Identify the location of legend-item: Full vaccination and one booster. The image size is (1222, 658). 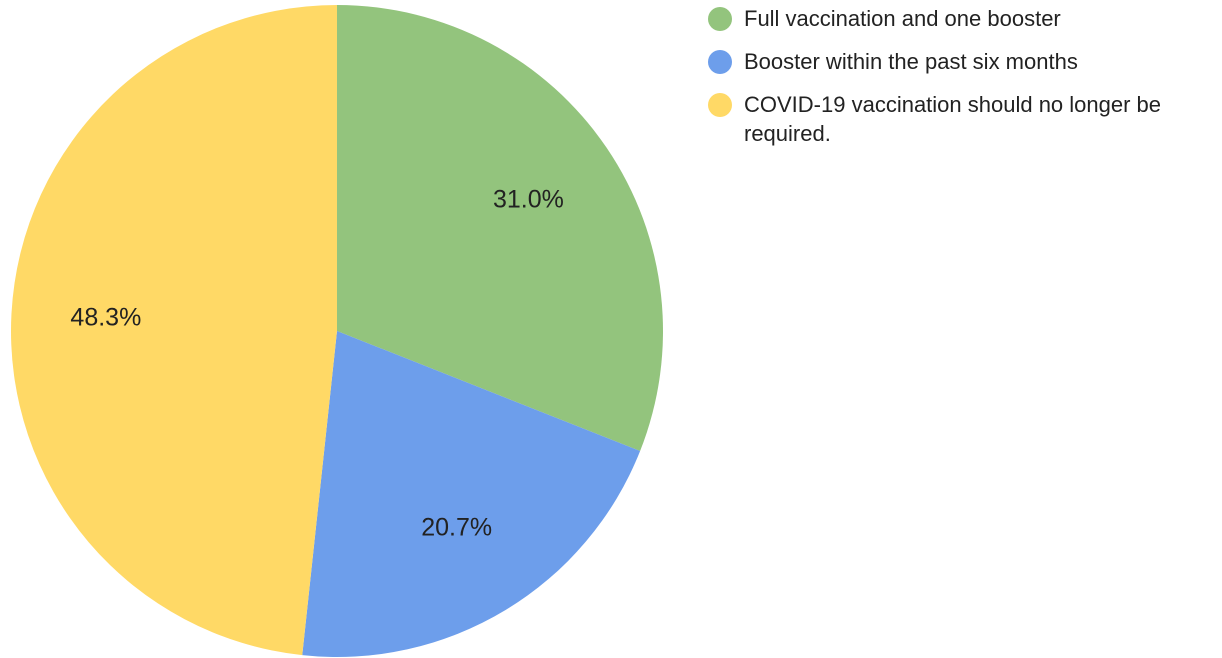
(963, 18).